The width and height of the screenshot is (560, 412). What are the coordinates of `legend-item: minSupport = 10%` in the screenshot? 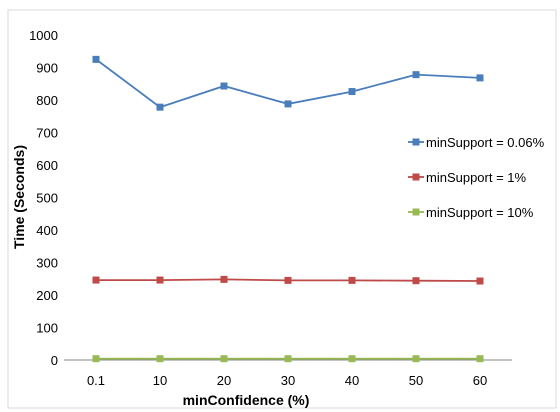 It's located at (471, 212).